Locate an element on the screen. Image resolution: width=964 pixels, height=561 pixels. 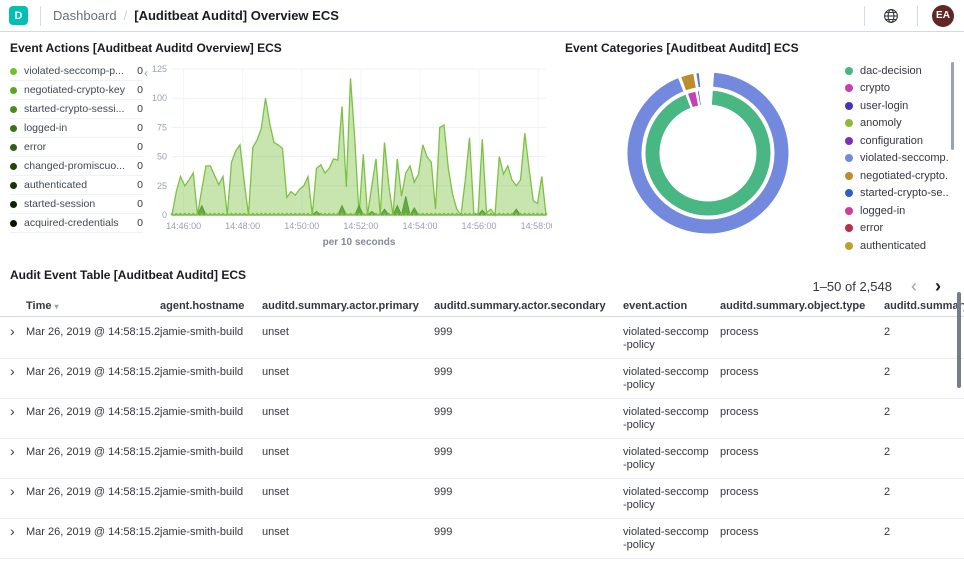
table-header-3: auditd.summary.actor.secondary is located at coordinates (520, 306).